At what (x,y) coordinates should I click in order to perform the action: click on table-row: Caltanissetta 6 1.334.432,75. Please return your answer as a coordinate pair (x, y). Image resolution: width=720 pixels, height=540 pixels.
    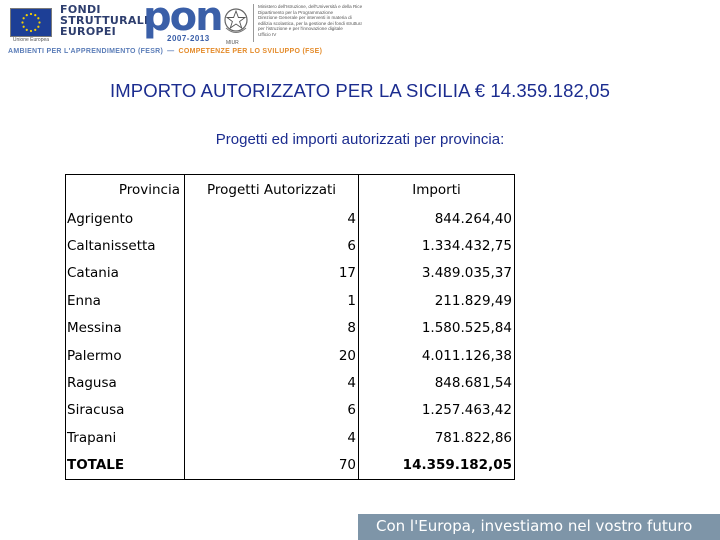
    Looking at the image, I should click on (290, 246).